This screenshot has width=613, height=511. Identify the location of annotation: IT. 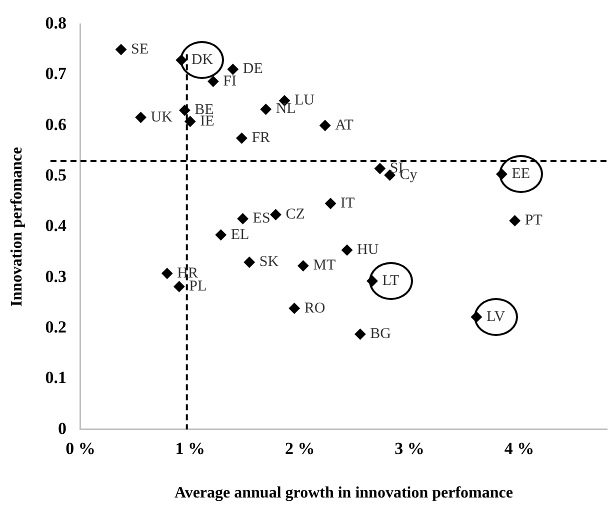
(347, 203).